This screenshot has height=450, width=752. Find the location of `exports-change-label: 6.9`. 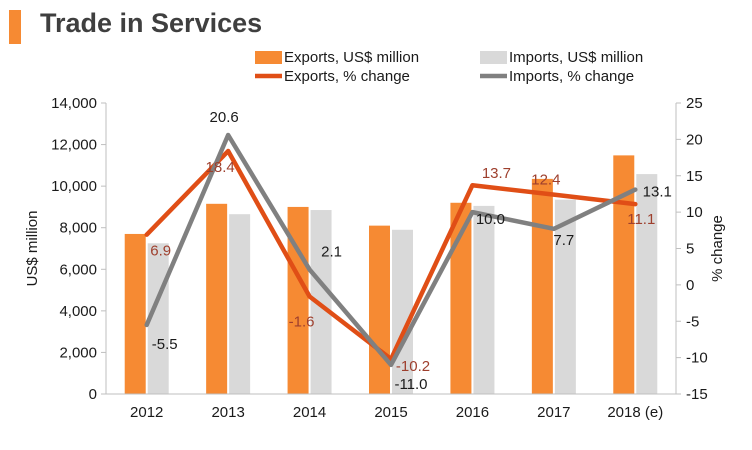

exports-change-label: 6.9 is located at coordinates (160, 251).